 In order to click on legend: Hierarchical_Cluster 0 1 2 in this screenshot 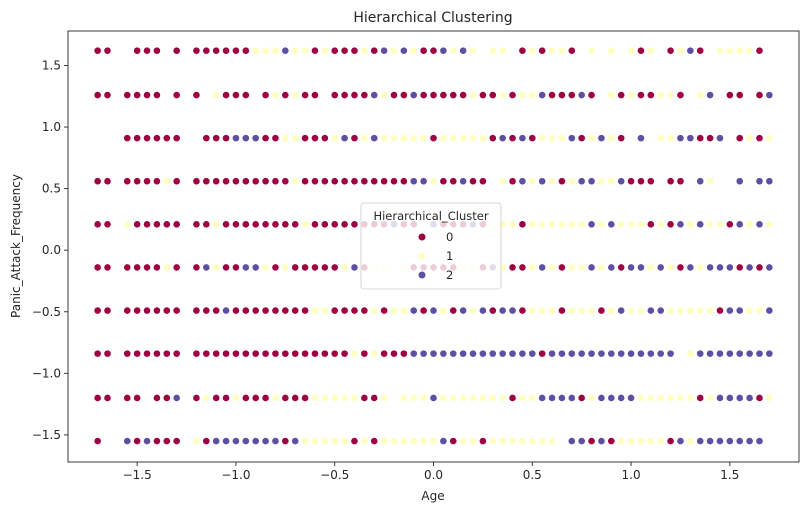, I will do `click(431, 246)`.